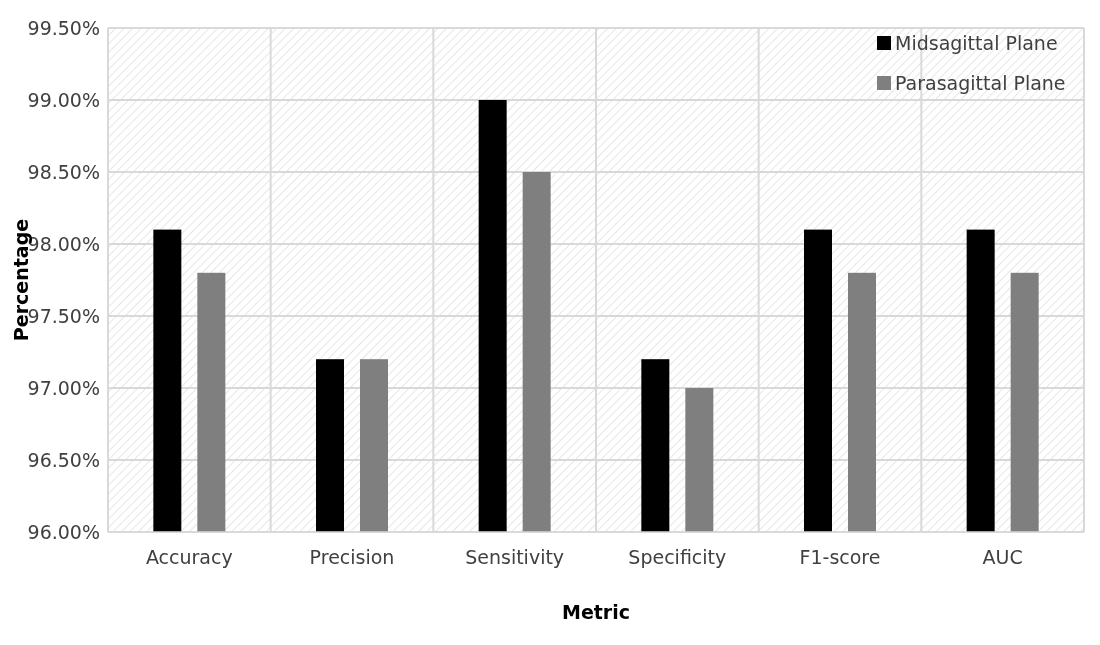 The height and width of the screenshot is (645, 1100). I want to click on x-tick-label: Specificity, so click(677, 557).